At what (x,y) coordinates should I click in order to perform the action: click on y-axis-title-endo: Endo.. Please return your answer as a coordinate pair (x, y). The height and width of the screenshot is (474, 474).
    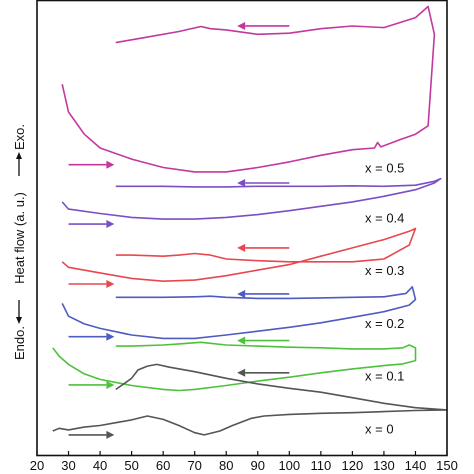
    Looking at the image, I should click on (19, 343).